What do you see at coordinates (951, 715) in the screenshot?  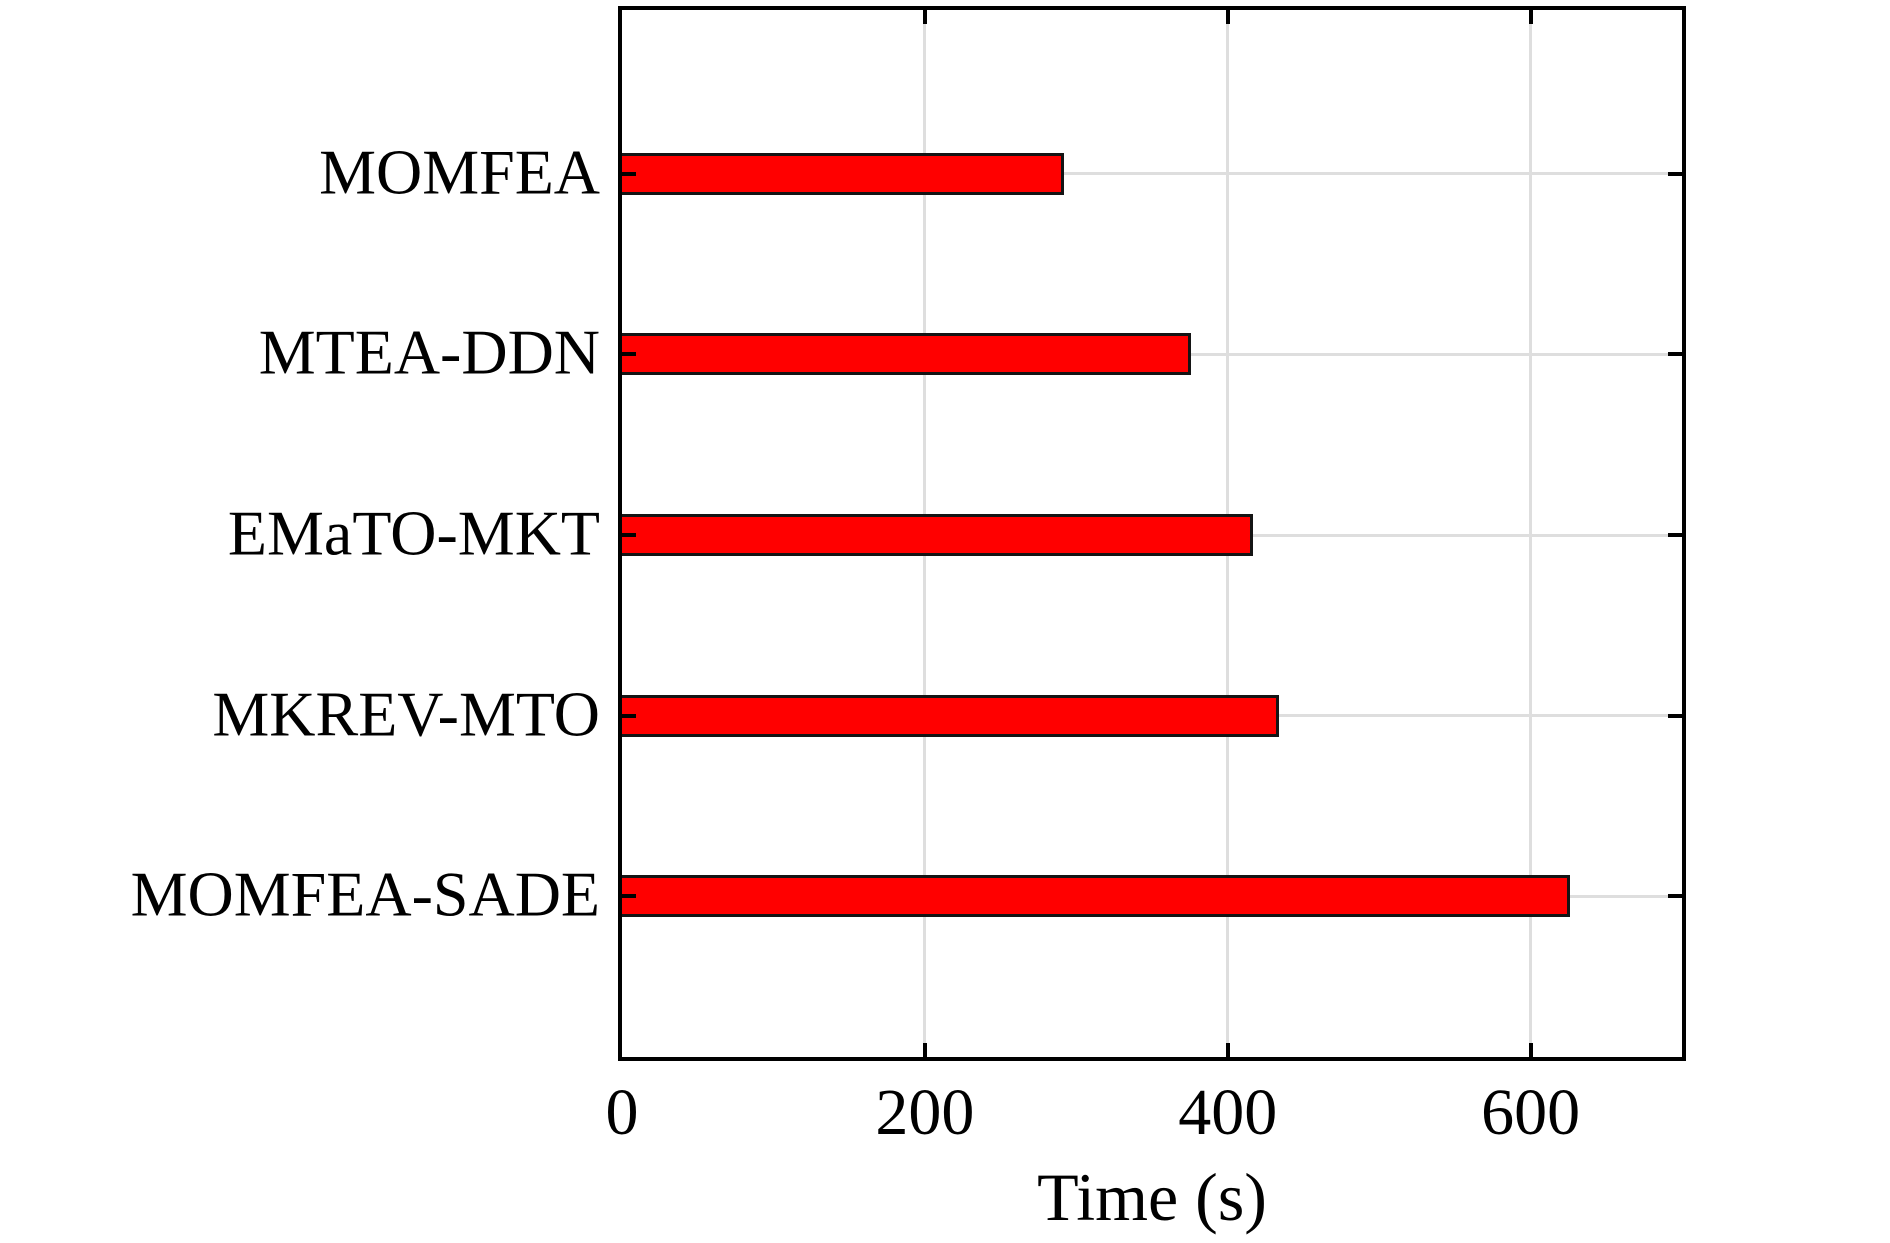 I see `bar-mkrev-mto` at bounding box center [951, 715].